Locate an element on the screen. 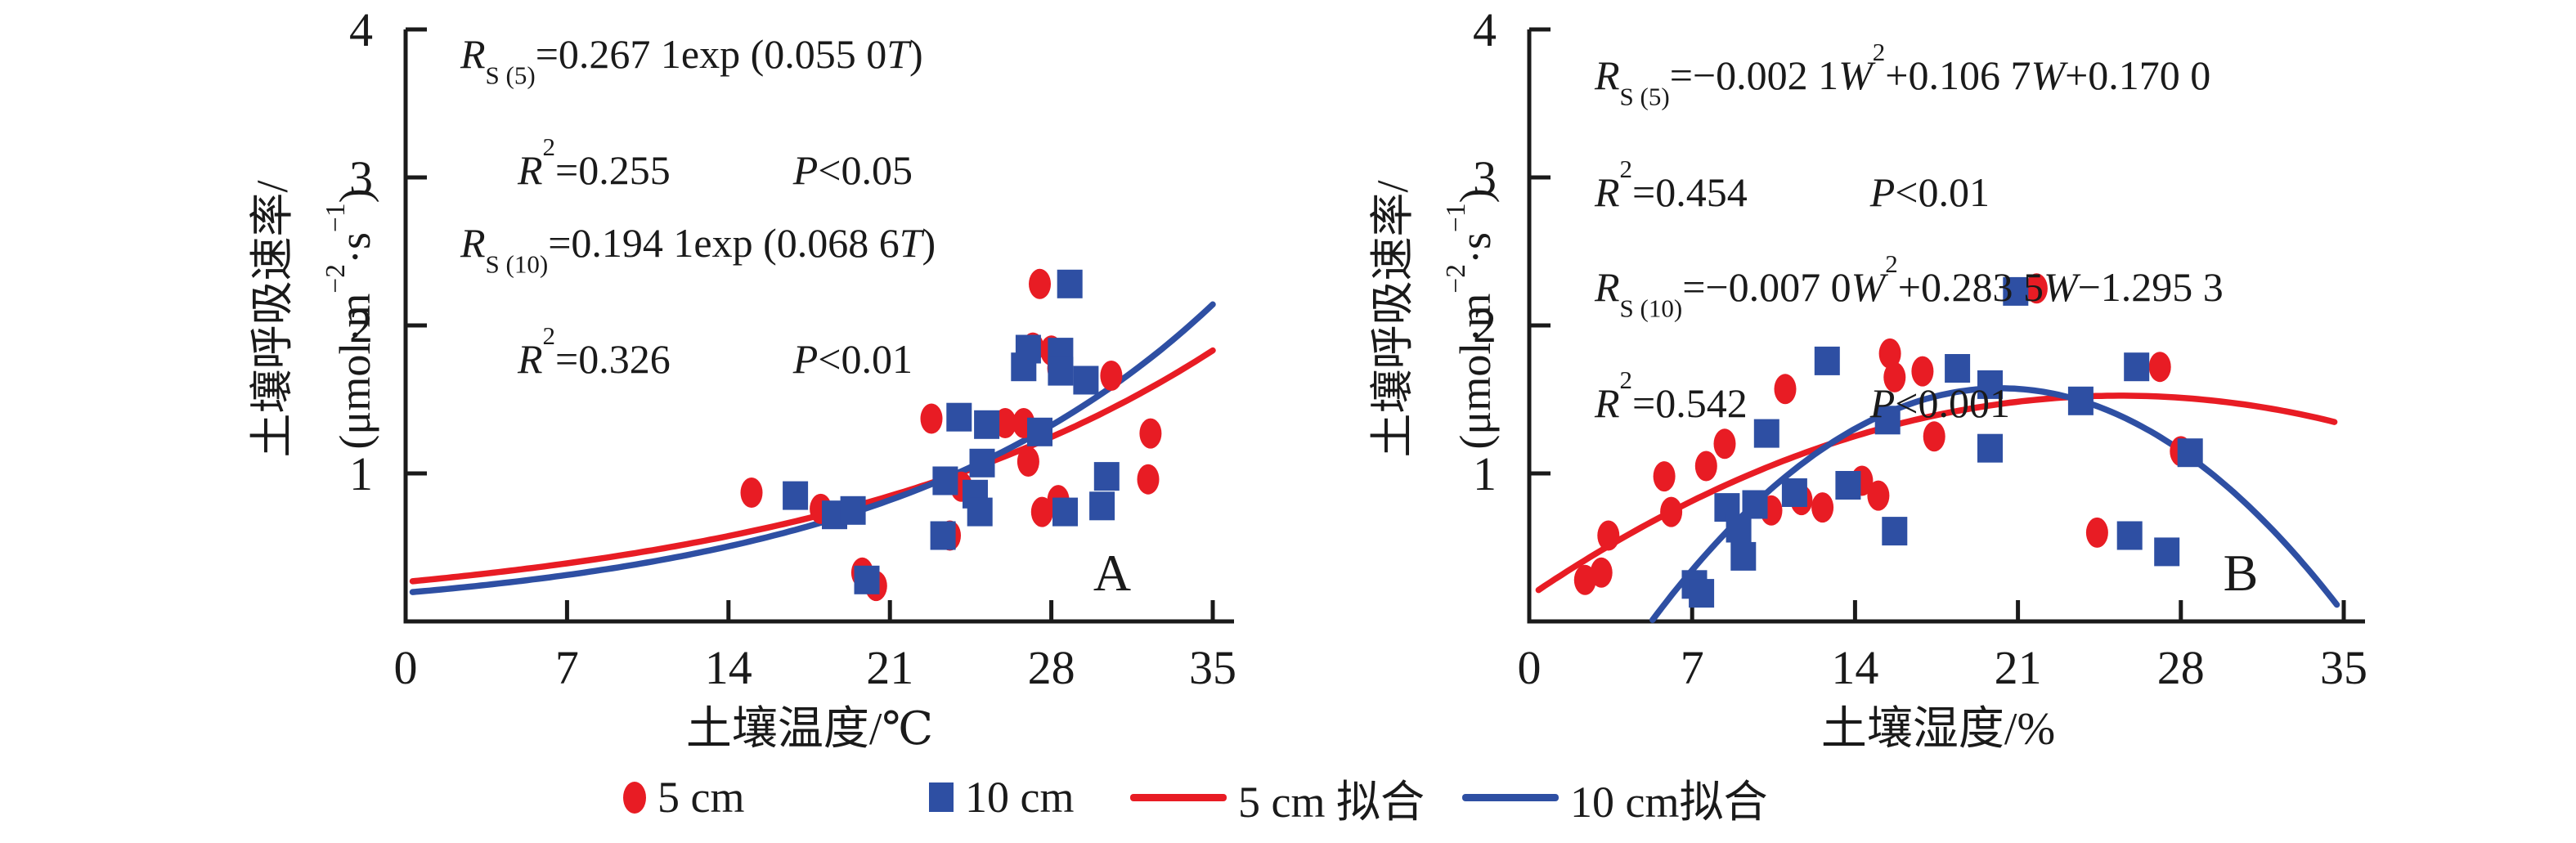  blue-line-marker-icon is located at coordinates (1510, 797).